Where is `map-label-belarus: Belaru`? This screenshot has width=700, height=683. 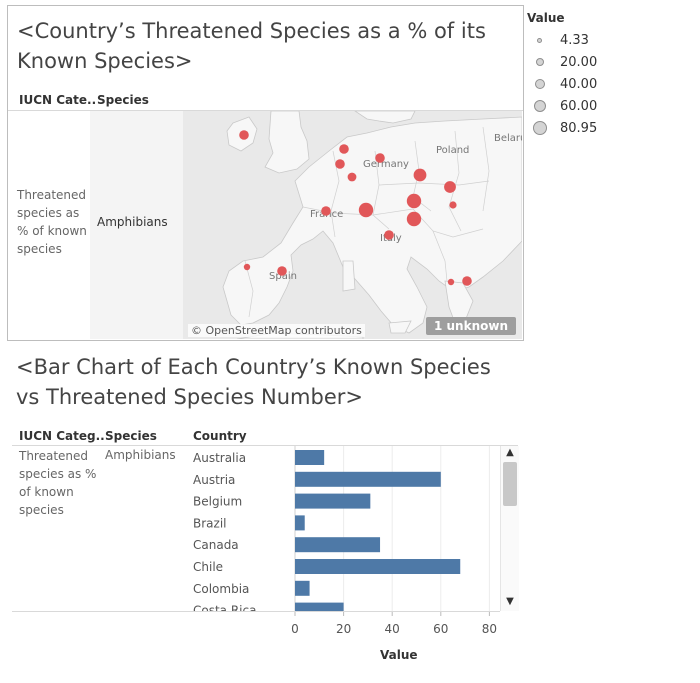 map-label-belarus: Belaru is located at coordinates (508, 138).